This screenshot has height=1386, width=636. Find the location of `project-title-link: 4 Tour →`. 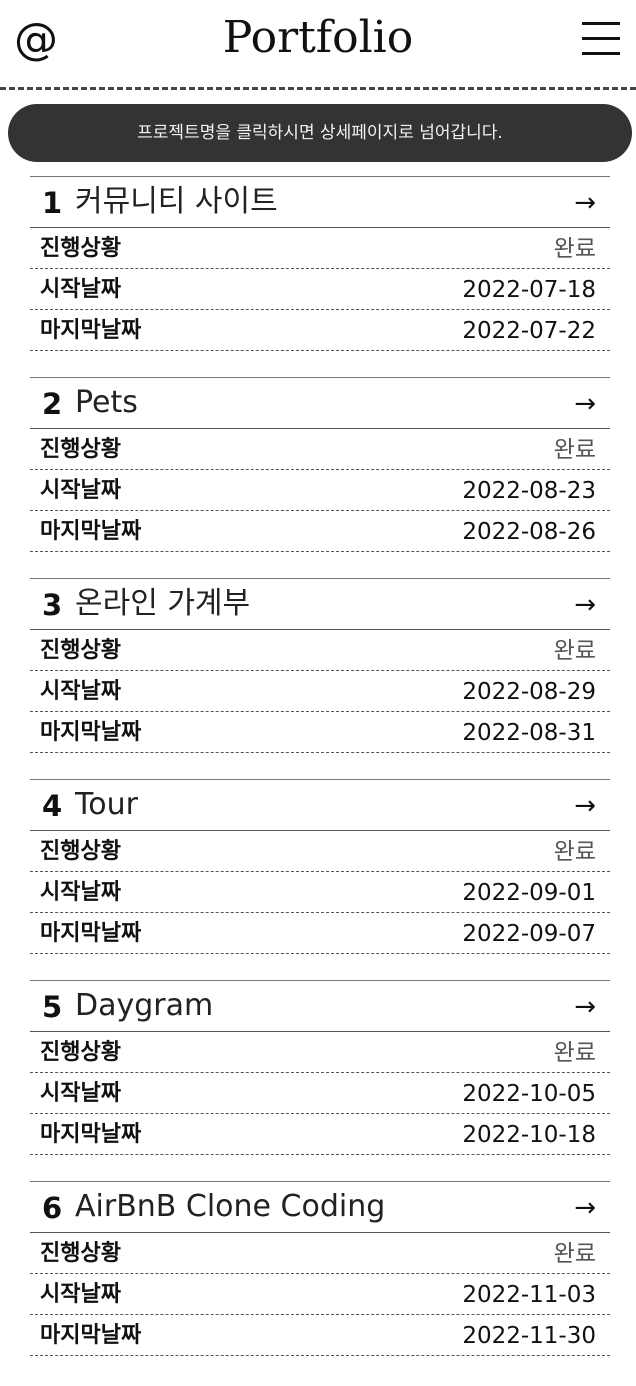

project-title-link: 4 Tour → is located at coordinates (320, 805).